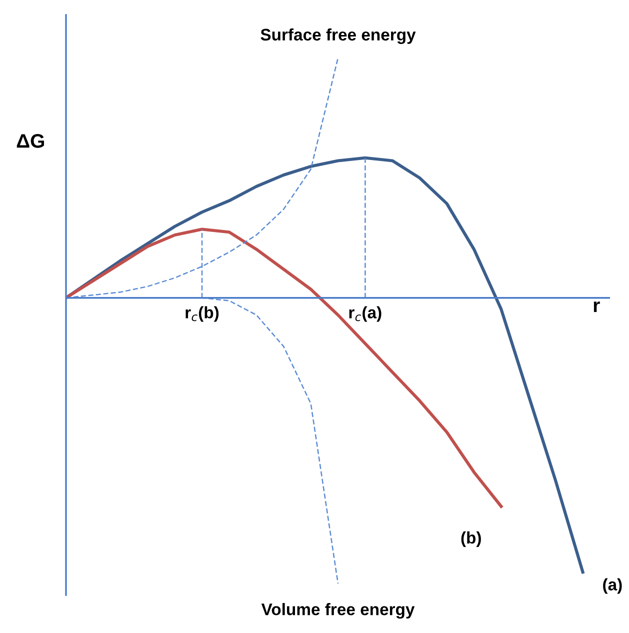  Describe the element at coordinates (597, 306) in the screenshot. I see `x-axis-title: r` at that location.